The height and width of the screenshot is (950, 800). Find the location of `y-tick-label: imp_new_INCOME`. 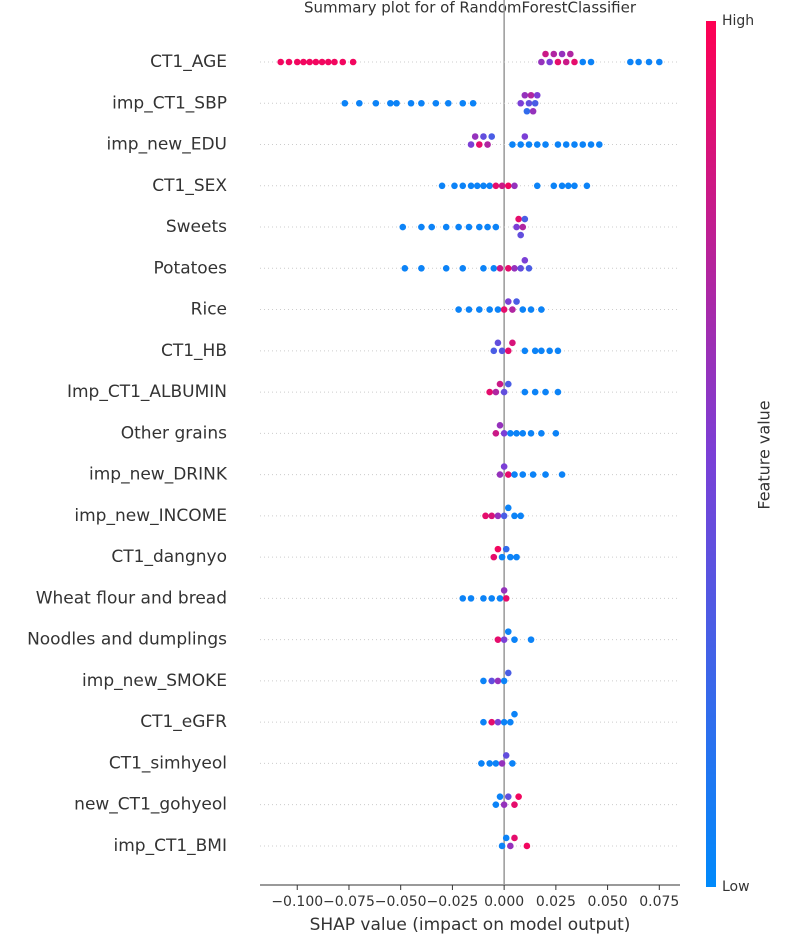

y-tick-label: imp_new_INCOME is located at coordinates (150, 516).